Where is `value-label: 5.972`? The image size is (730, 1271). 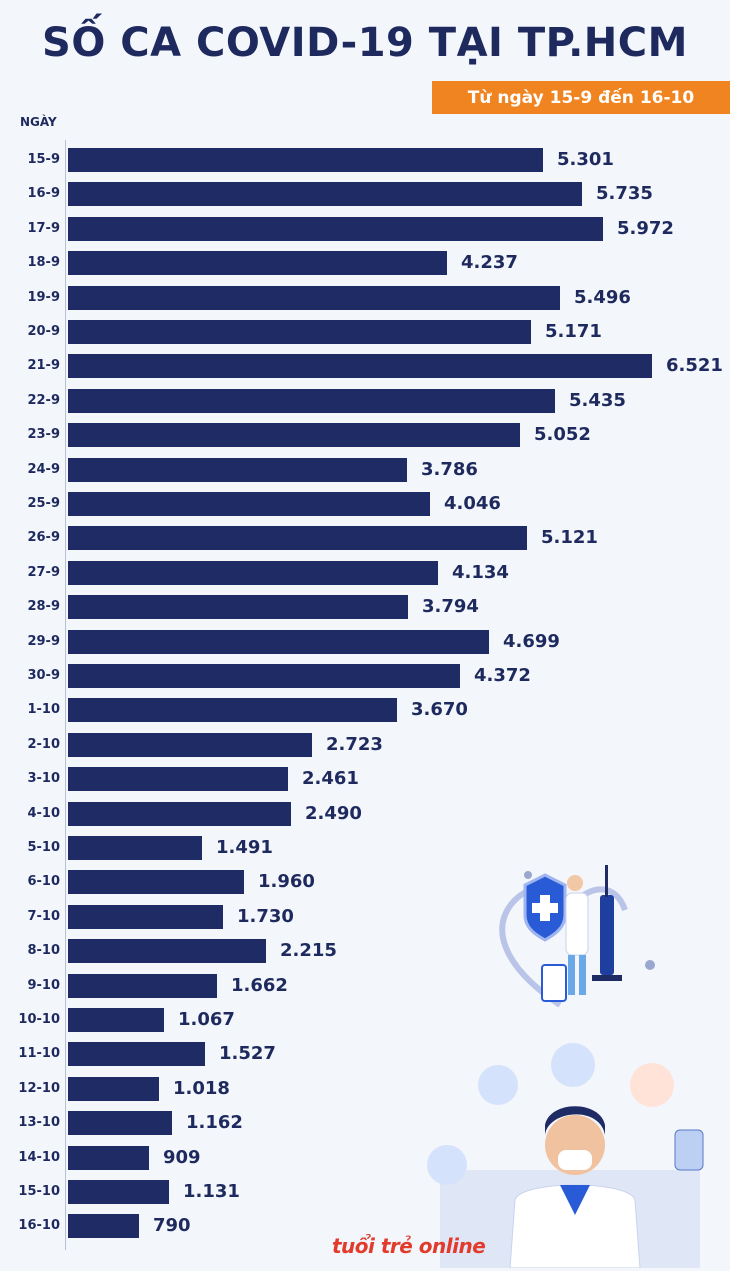 value-label: 5.972 is located at coordinates (645, 228).